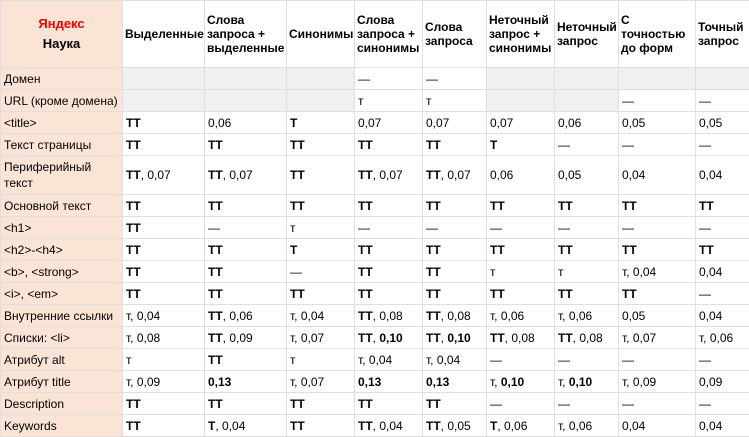 The image size is (749, 437). What do you see at coordinates (62, 426) in the screenshot?
I see `row-label: Keywords` at bounding box center [62, 426].